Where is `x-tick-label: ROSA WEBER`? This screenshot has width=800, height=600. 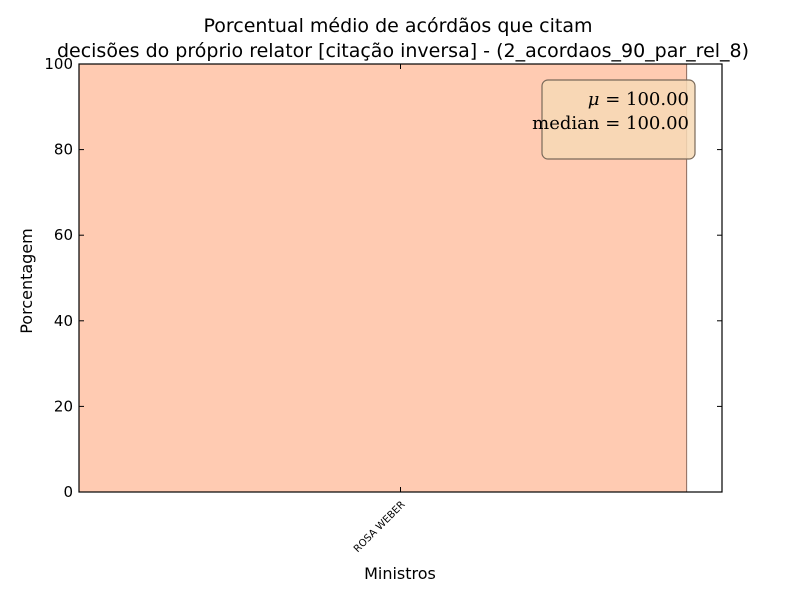
x-tick-label: ROSA WEBER is located at coordinates (380, 527).